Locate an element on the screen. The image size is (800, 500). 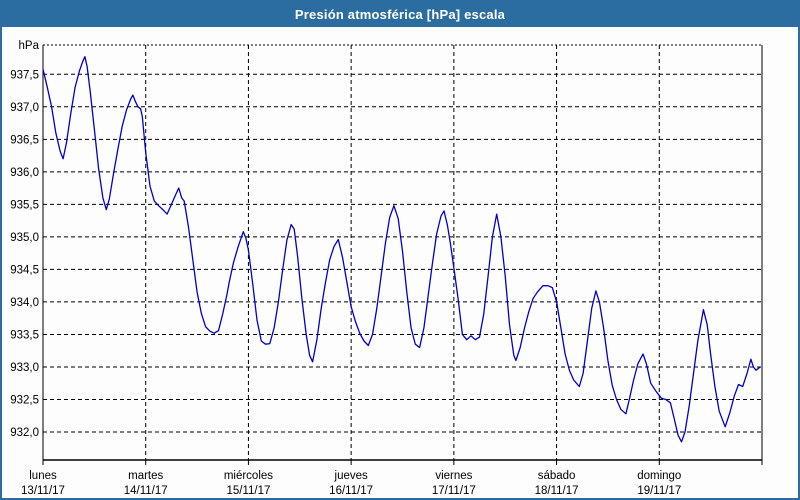
y-tick-label: 934,5 is located at coordinates (24, 270).